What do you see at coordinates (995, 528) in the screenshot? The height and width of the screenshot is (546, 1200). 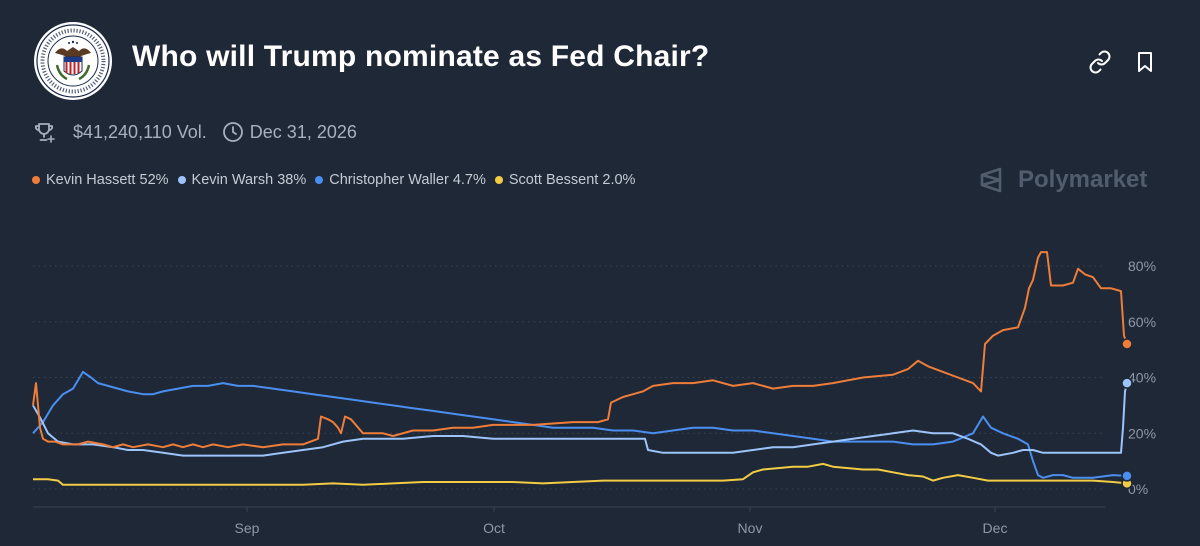 I see `x-tick-label: Dec` at bounding box center [995, 528].